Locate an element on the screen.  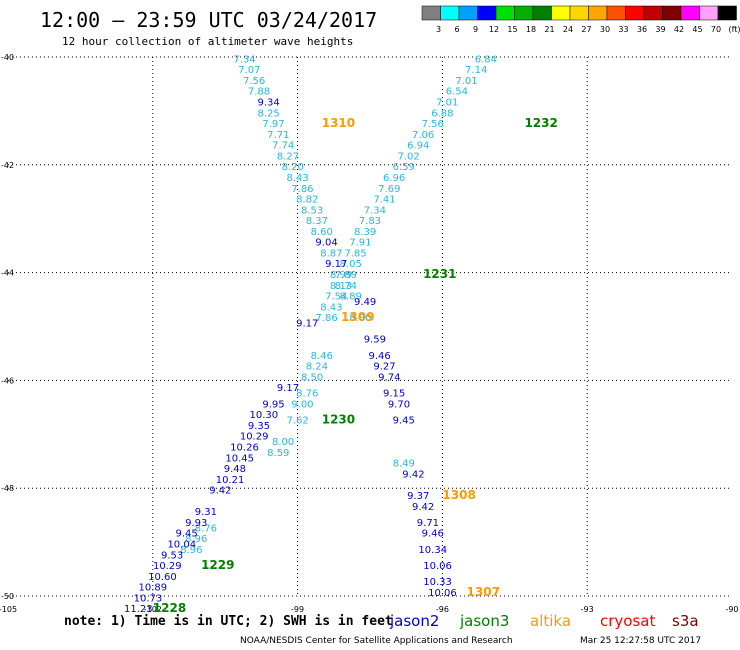
wave-height-label: 7.06 is located at coordinates (423, 135).